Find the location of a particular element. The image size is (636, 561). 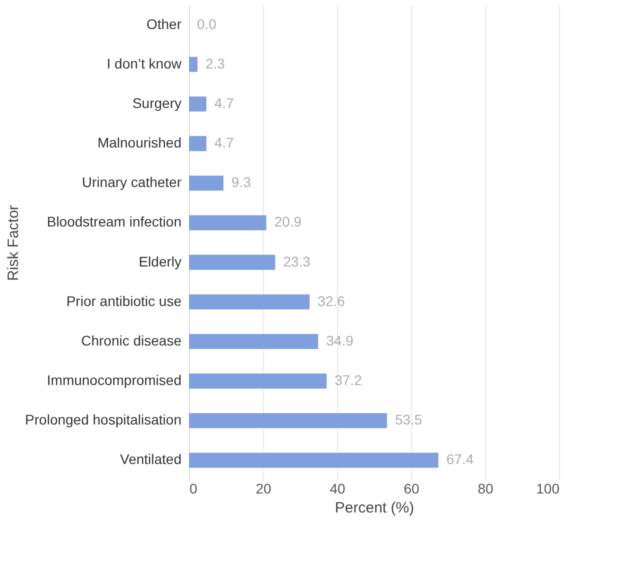

y-tick-label: Immunocompromised is located at coordinates (114, 380).